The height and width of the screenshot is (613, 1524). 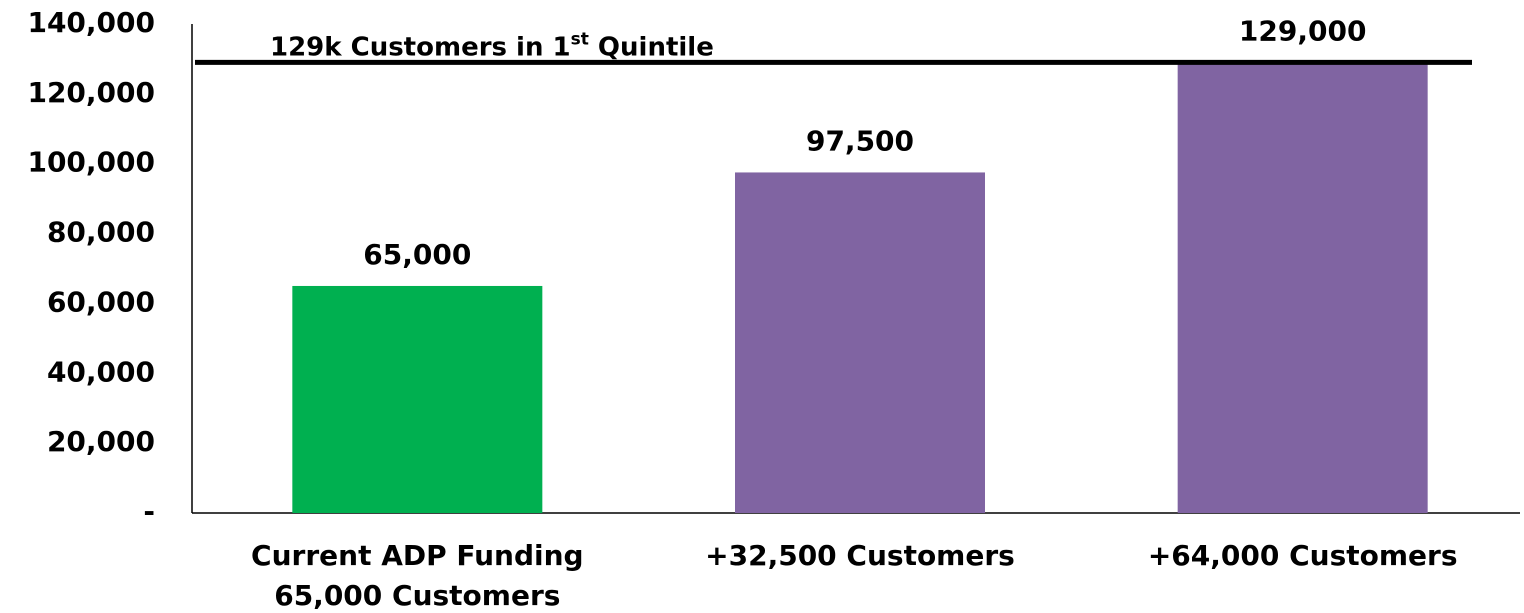 I want to click on reference-label: 129k Customers in 1st Quintile, so click(x=492, y=45).